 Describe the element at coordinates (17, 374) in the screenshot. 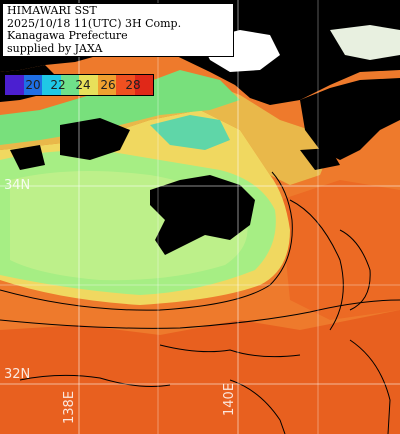

I see `lat-label-32n: 32N` at that location.